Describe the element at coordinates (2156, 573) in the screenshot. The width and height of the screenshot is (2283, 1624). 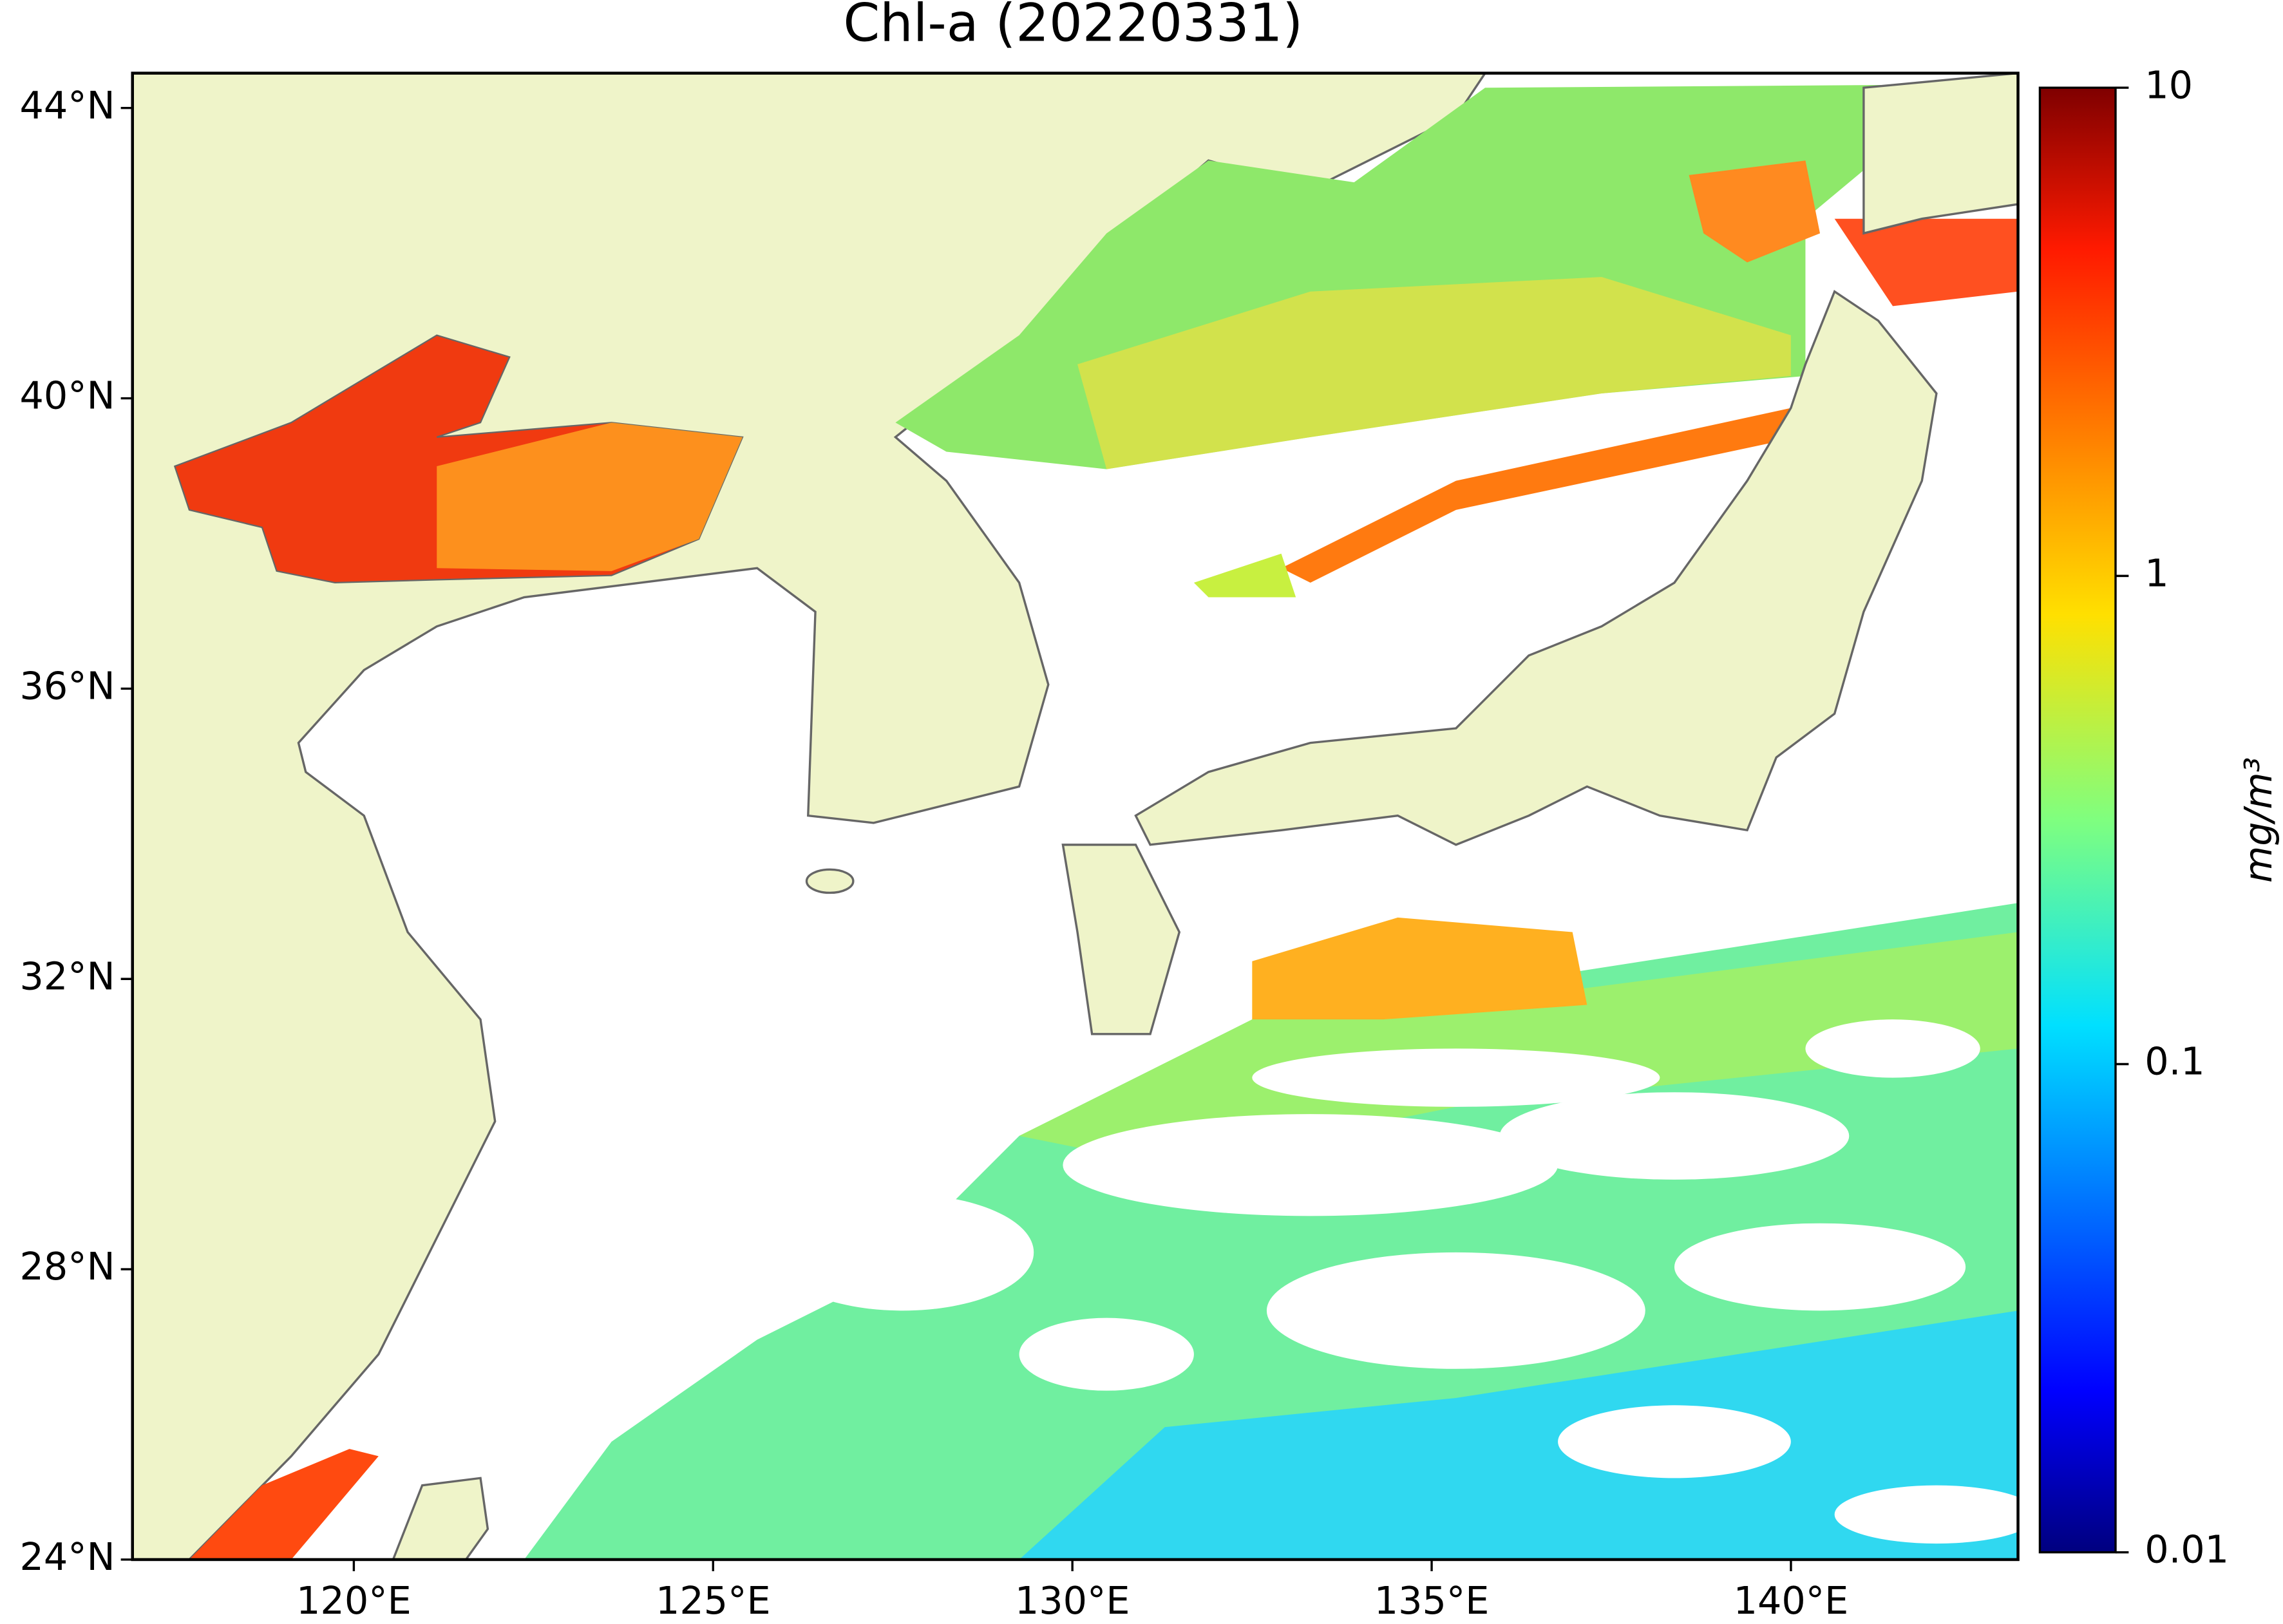
I see `colorbar-tick-label: 1` at that location.